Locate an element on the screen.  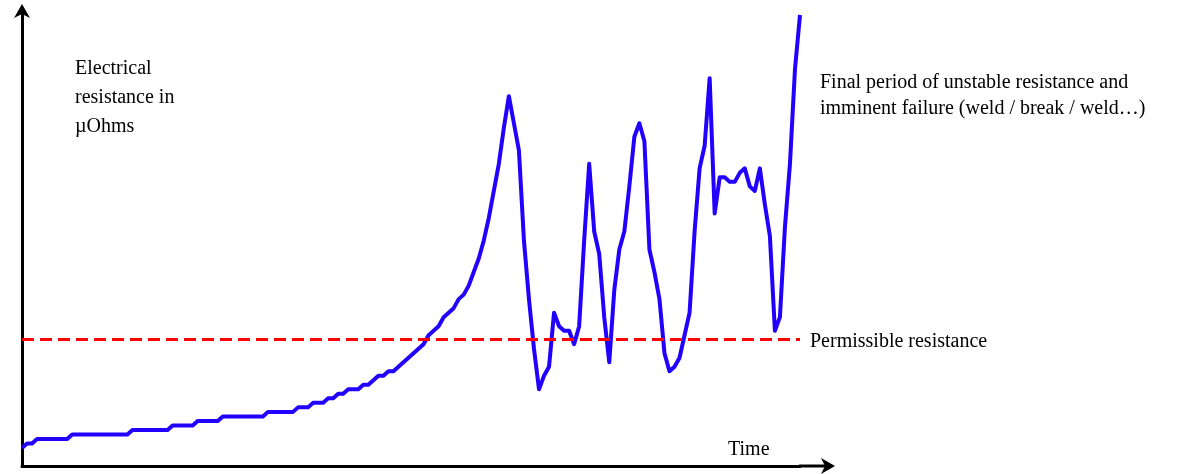
text: Final period of unstable resistance and imminent failure (weld / break / weld…) is located at coordinates (983, 94).